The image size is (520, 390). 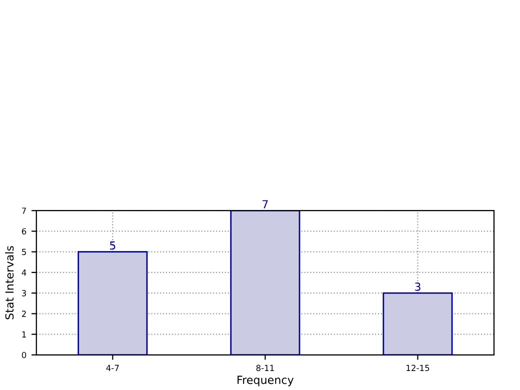 What do you see at coordinates (24, 313) in the screenshot?
I see `y-tick-label: 2` at bounding box center [24, 313].